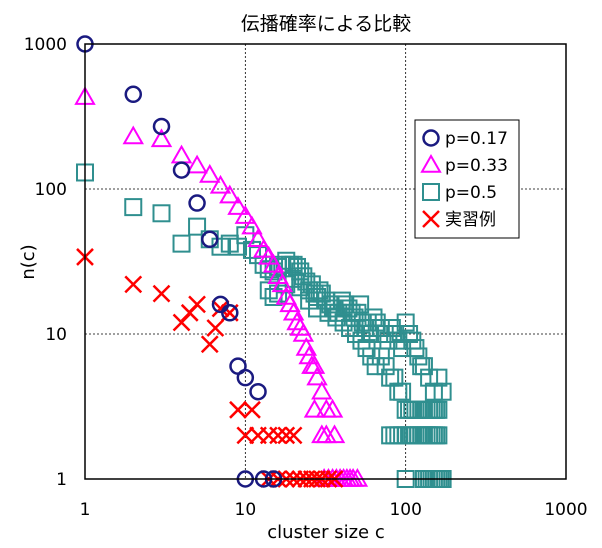  What do you see at coordinates (476, 166) in the screenshot?
I see `legend-entry-label: p=0.33` at bounding box center [476, 166].